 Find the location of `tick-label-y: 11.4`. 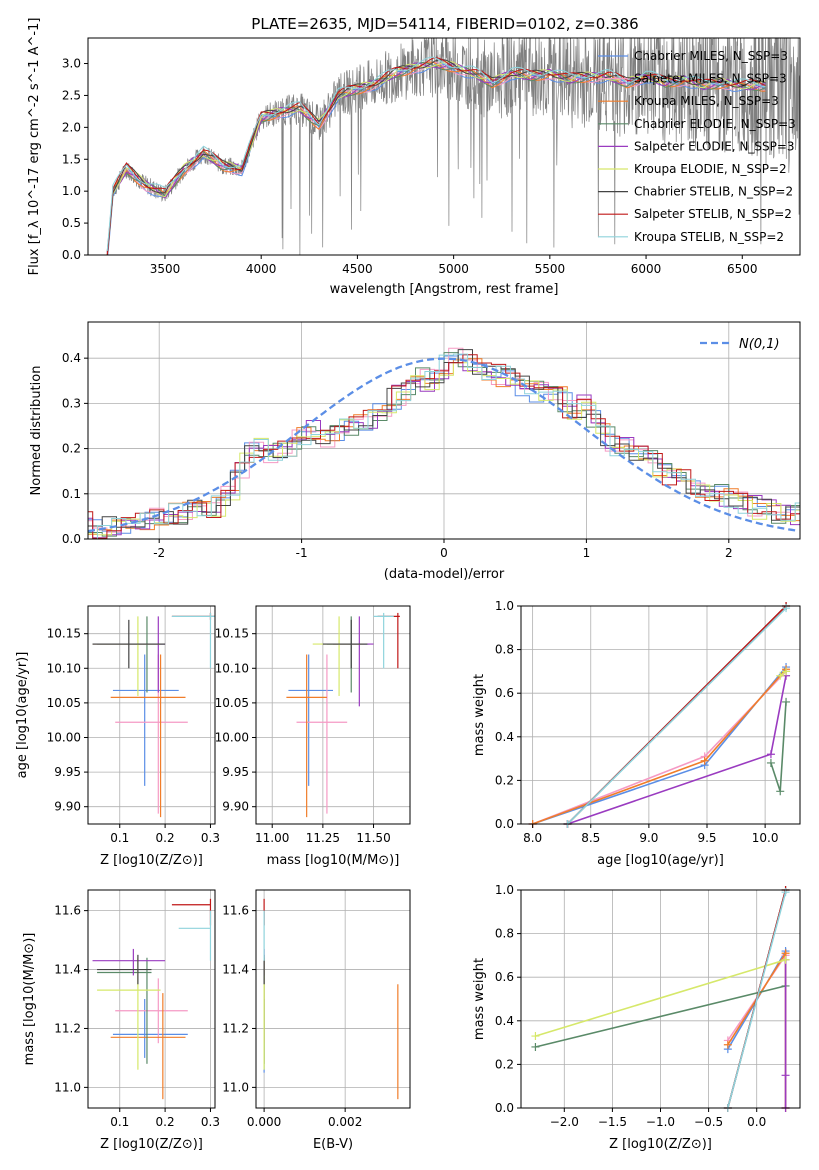

tick-label-y: 11.4 is located at coordinates (235, 970).